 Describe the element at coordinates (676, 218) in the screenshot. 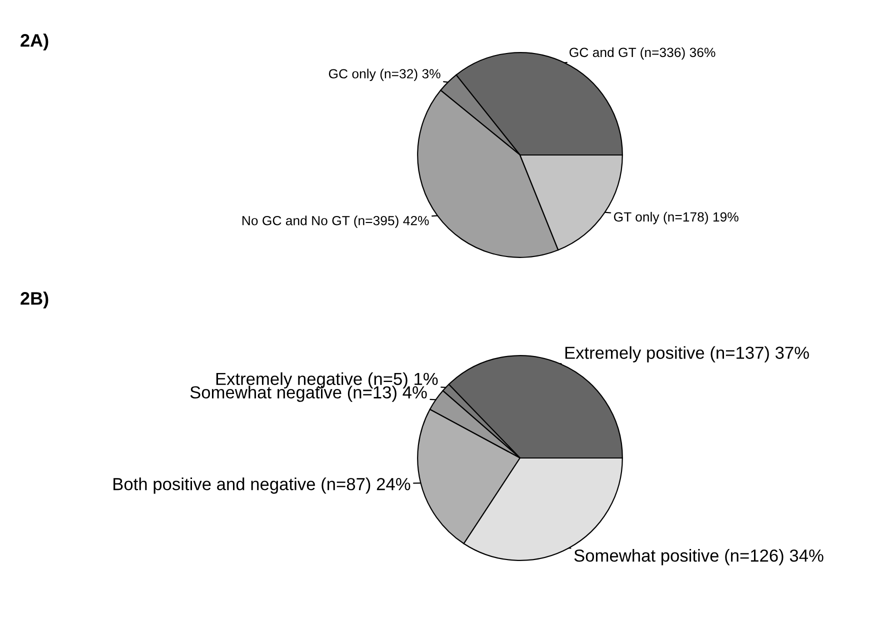

I see `slice-label: GT only (n=178) 19%` at that location.